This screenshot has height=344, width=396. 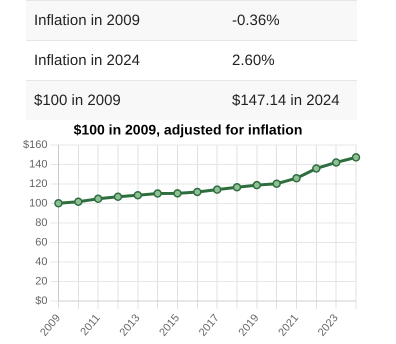 I want to click on text: $100 in 2009, so click(x=77, y=100).